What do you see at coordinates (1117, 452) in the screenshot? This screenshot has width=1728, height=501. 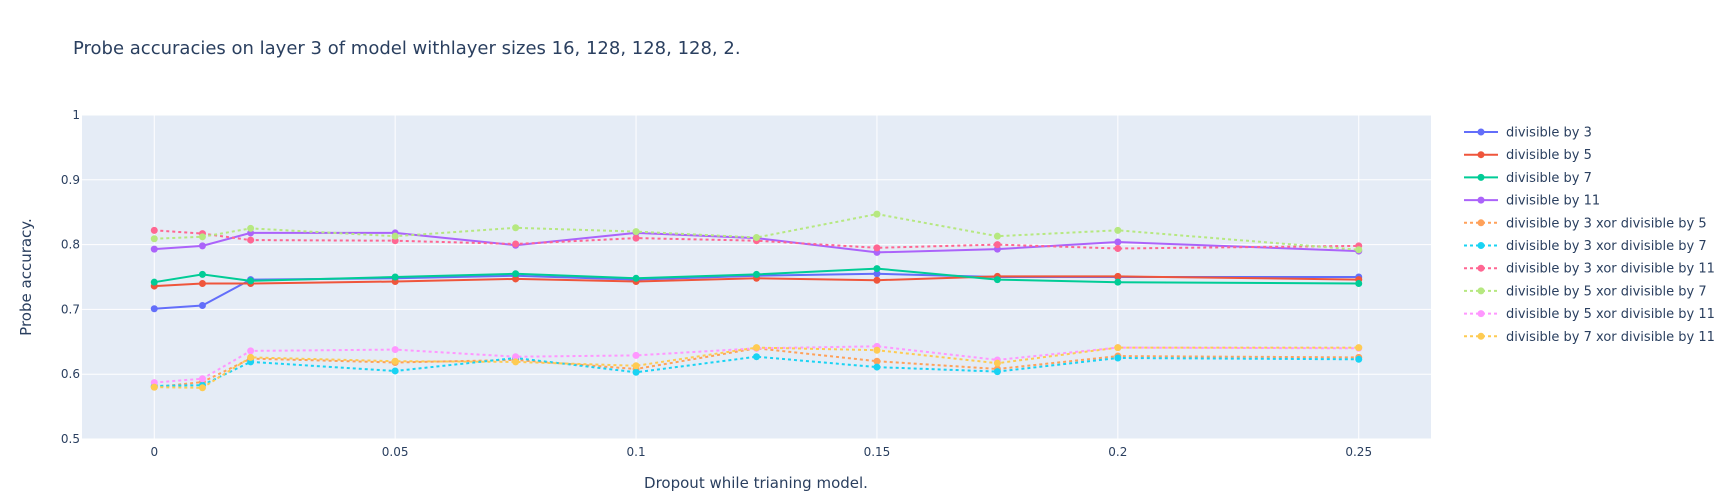 I see `x-tick-label: 0.2` at bounding box center [1117, 452].